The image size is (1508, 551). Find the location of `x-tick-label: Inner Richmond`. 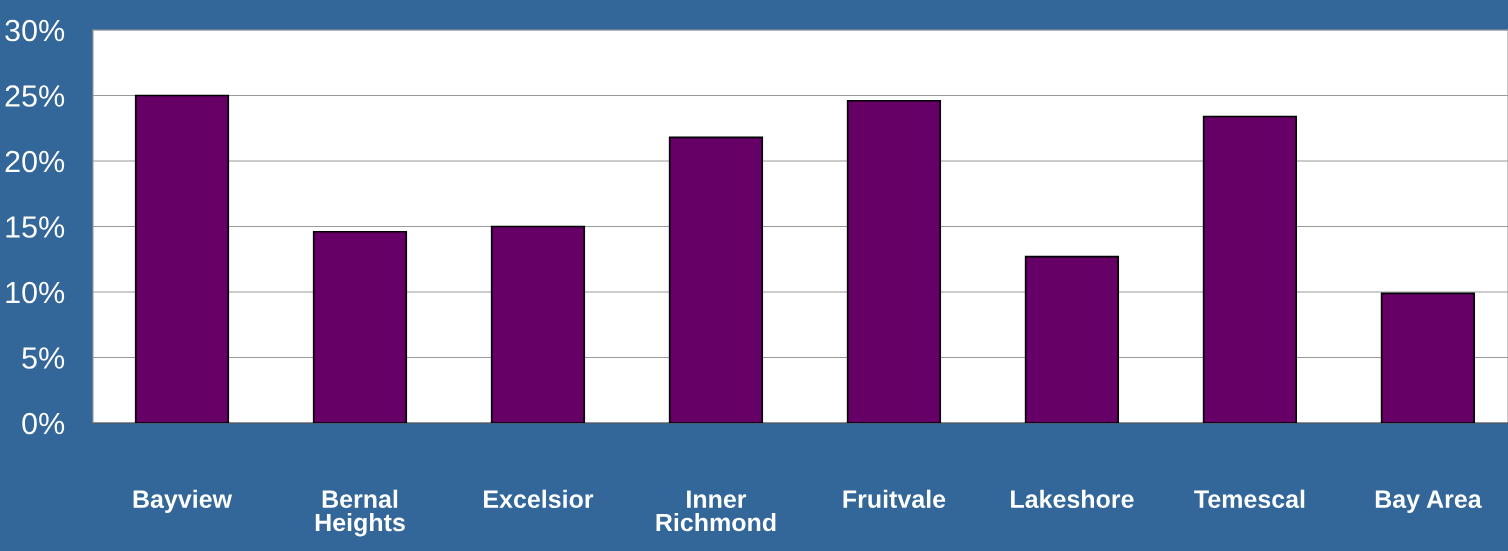

x-tick-label: Inner Richmond is located at coordinates (716, 511).